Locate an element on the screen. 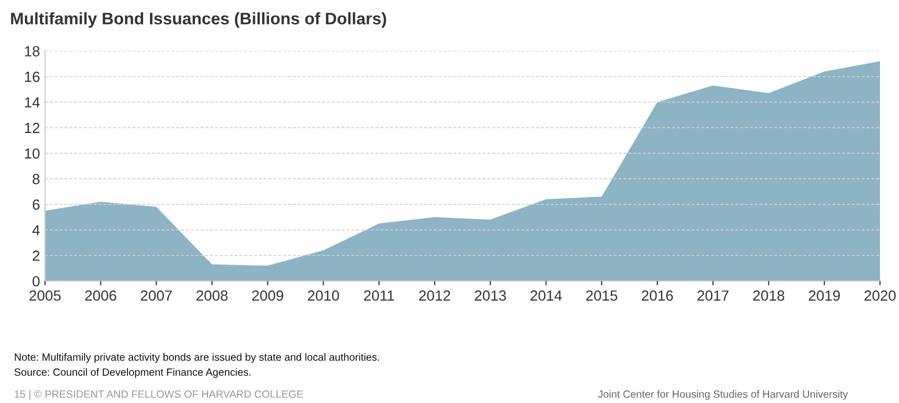 The width and height of the screenshot is (899, 403). x-tick-label: 2018 is located at coordinates (768, 295).